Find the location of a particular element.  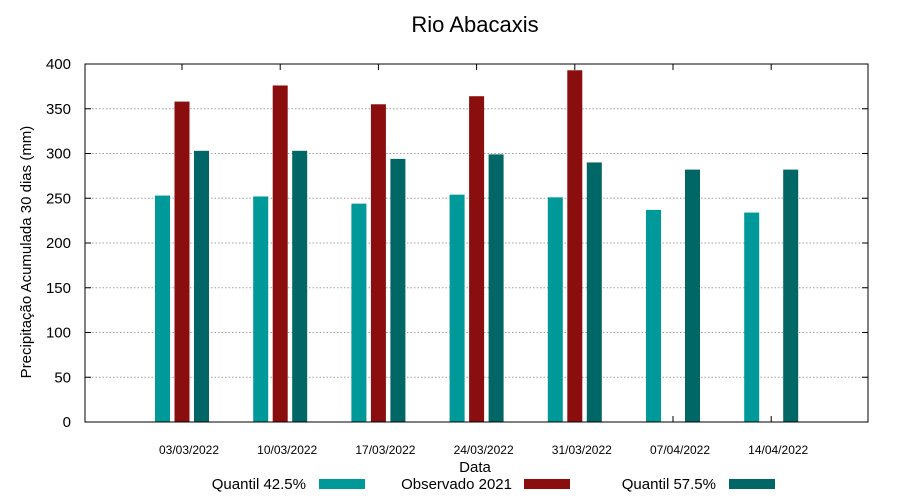

y-tick-label: 400 is located at coordinates (58, 64).